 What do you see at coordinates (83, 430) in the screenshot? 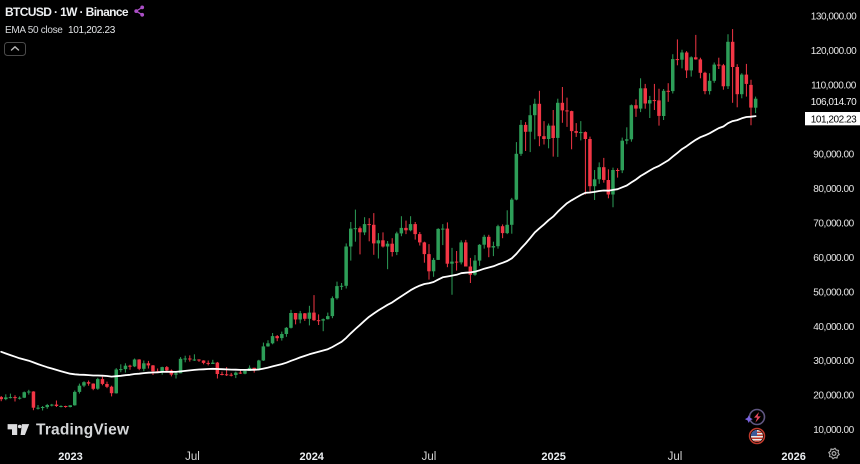
I see `svg-text: TradingView` at bounding box center [83, 430].